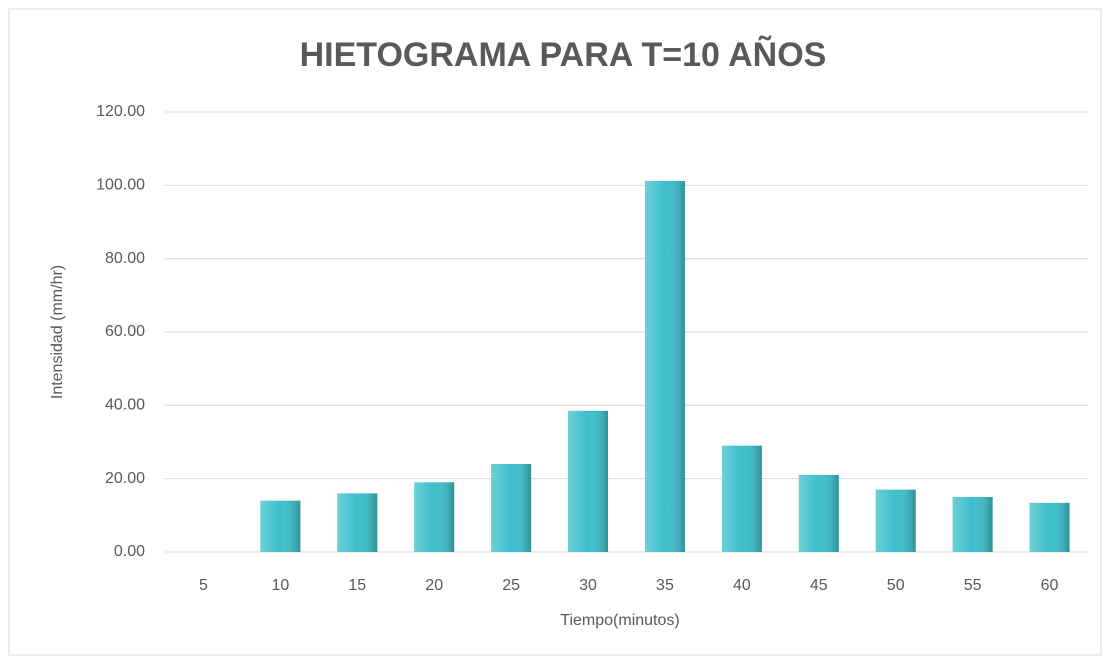 Image resolution: width=1110 pixels, height=664 pixels. What do you see at coordinates (125, 258) in the screenshot?
I see `y-tick-label: 80.00` at bounding box center [125, 258].